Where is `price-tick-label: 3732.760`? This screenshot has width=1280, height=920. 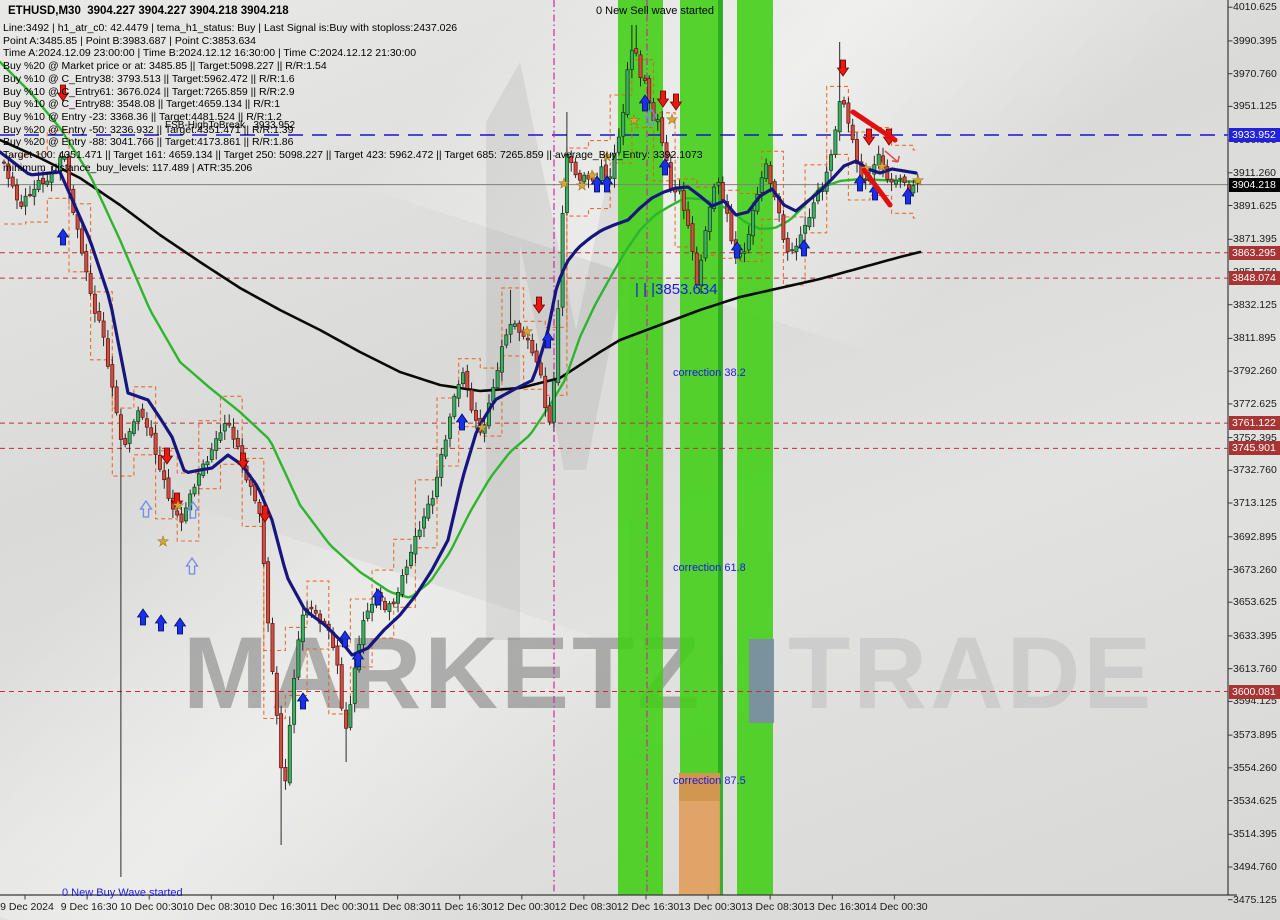
price-tick-label: 3732.760 is located at coordinates (1255, 470).